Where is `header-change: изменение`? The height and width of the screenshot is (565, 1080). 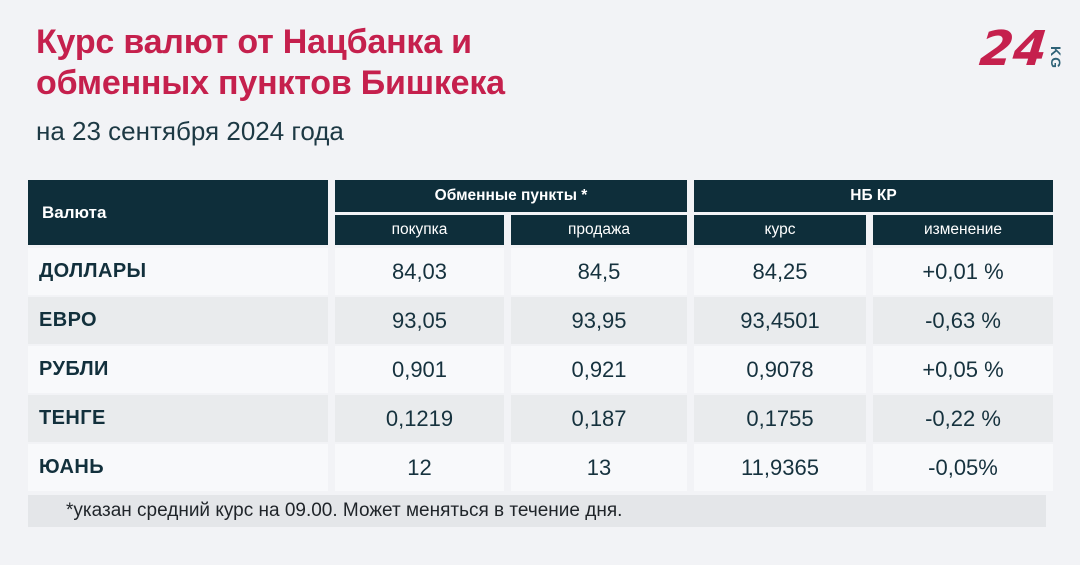
header-change: изменение is located at coordinates (963, 230).